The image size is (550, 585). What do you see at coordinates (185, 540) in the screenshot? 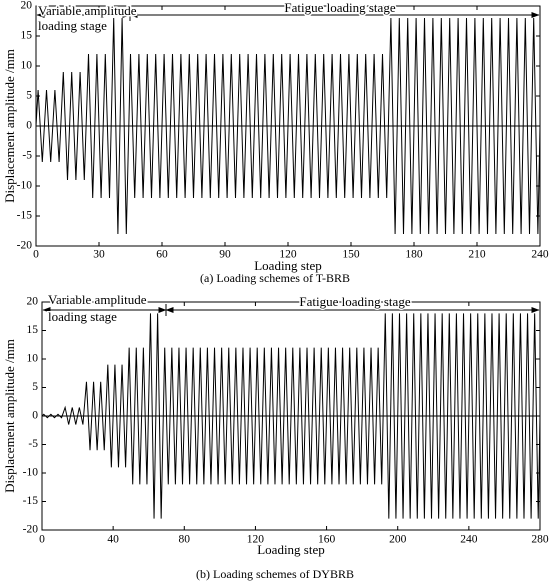
I see `x-tick-label: 80` at bounding box center [185, 540].